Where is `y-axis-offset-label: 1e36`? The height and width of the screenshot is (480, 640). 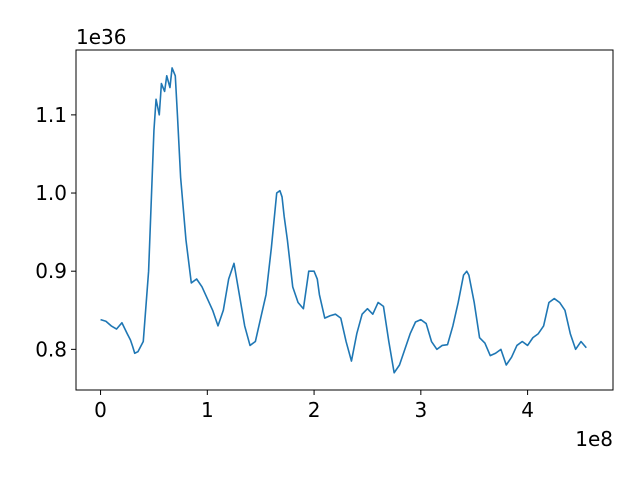
y-axis-offset-label: 1e36 is located at coordinates (101, 37).